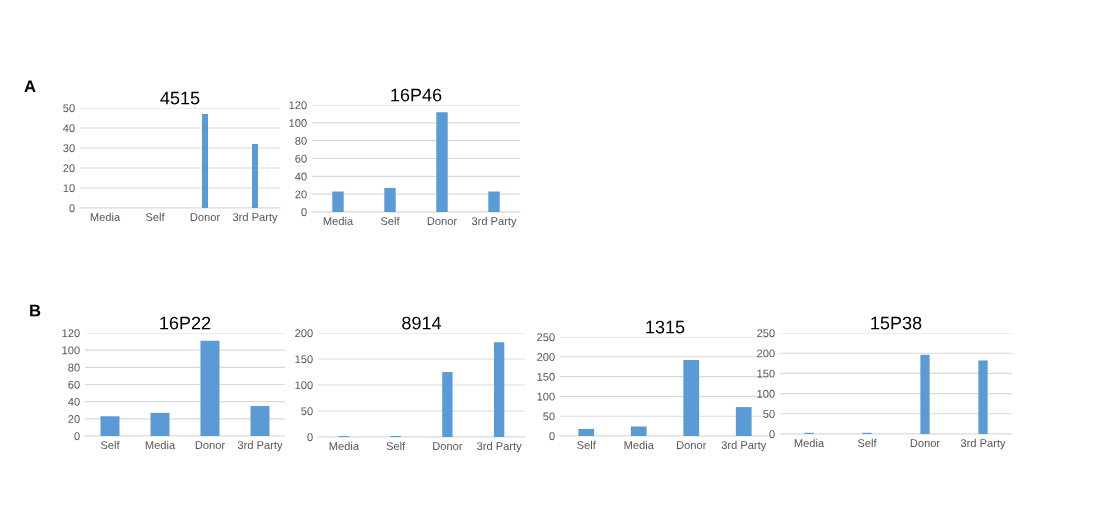 The image size is (1093, 508). What do you see at coordinates (416, 95) in the screenshot?
I see `chart-title: 16P46` at bounding box center [416, 95].